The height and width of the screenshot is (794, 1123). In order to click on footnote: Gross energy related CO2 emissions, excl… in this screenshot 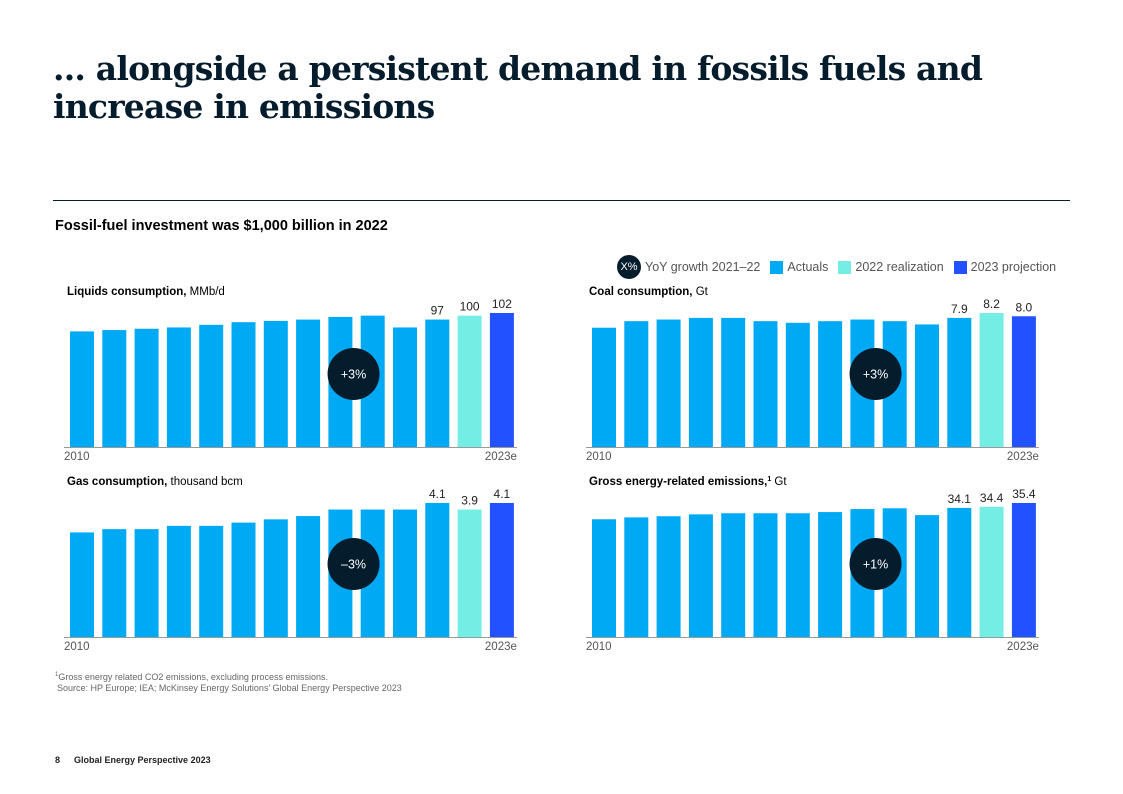, I will do `click(193, 677)`.